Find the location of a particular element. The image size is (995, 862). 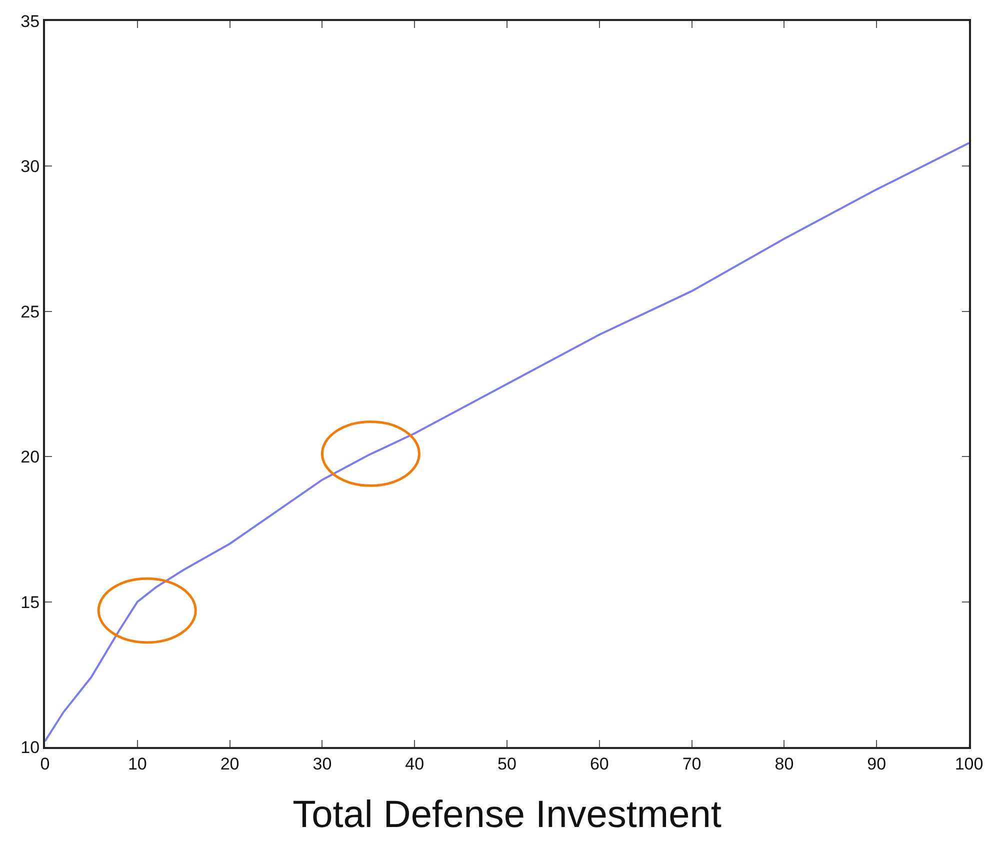

x-tick-label: 10 is located at coordinates (137, 764).